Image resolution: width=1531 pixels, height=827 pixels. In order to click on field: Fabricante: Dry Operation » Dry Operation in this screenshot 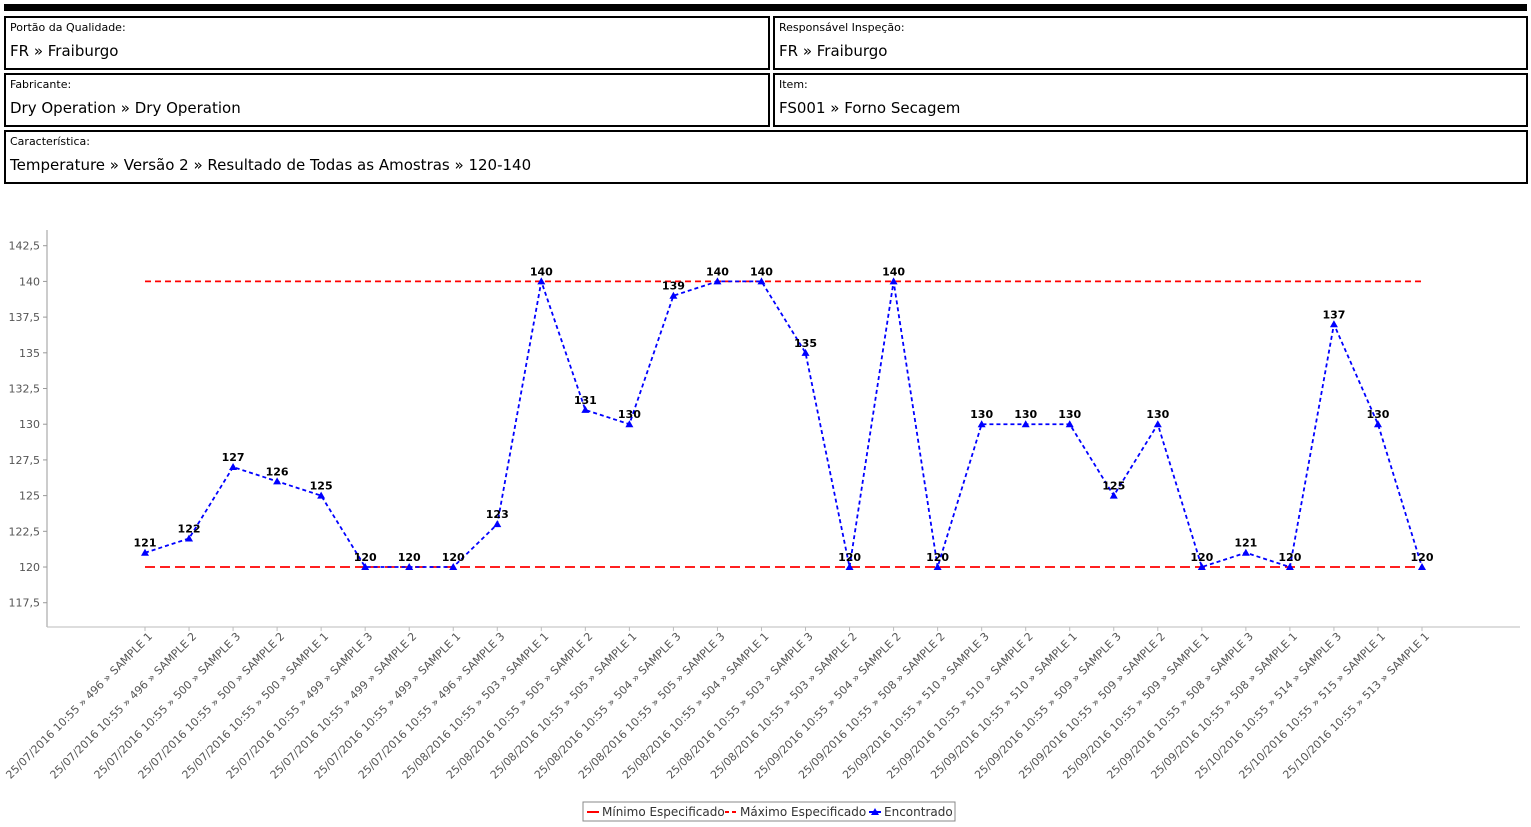, I will do `click(387, 100)`.